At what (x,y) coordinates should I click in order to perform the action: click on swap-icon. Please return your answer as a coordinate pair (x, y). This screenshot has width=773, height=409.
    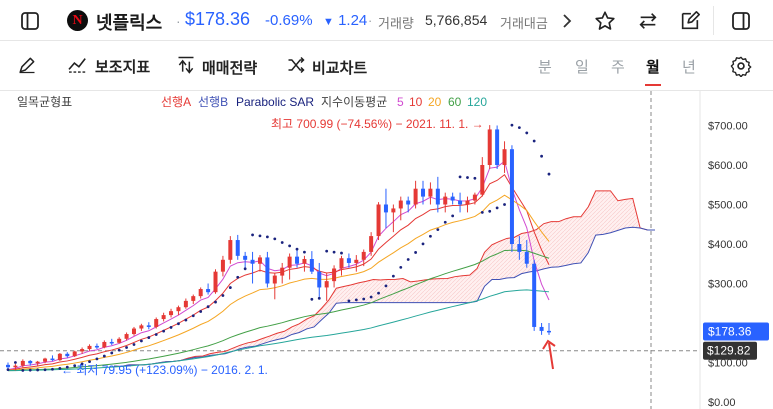
    Looking at the image, I should click on (648, 21).